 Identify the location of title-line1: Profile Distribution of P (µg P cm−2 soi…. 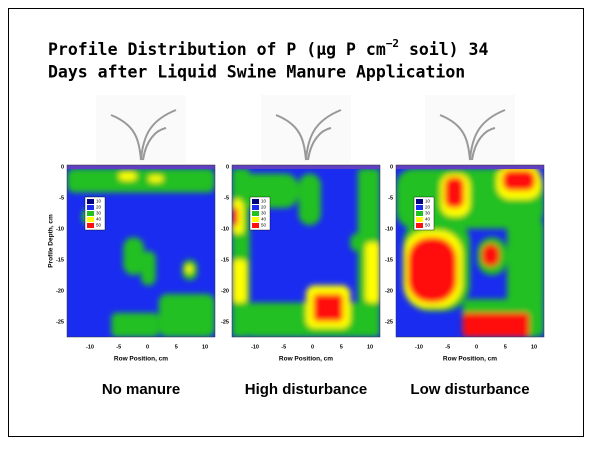
(268, 48).